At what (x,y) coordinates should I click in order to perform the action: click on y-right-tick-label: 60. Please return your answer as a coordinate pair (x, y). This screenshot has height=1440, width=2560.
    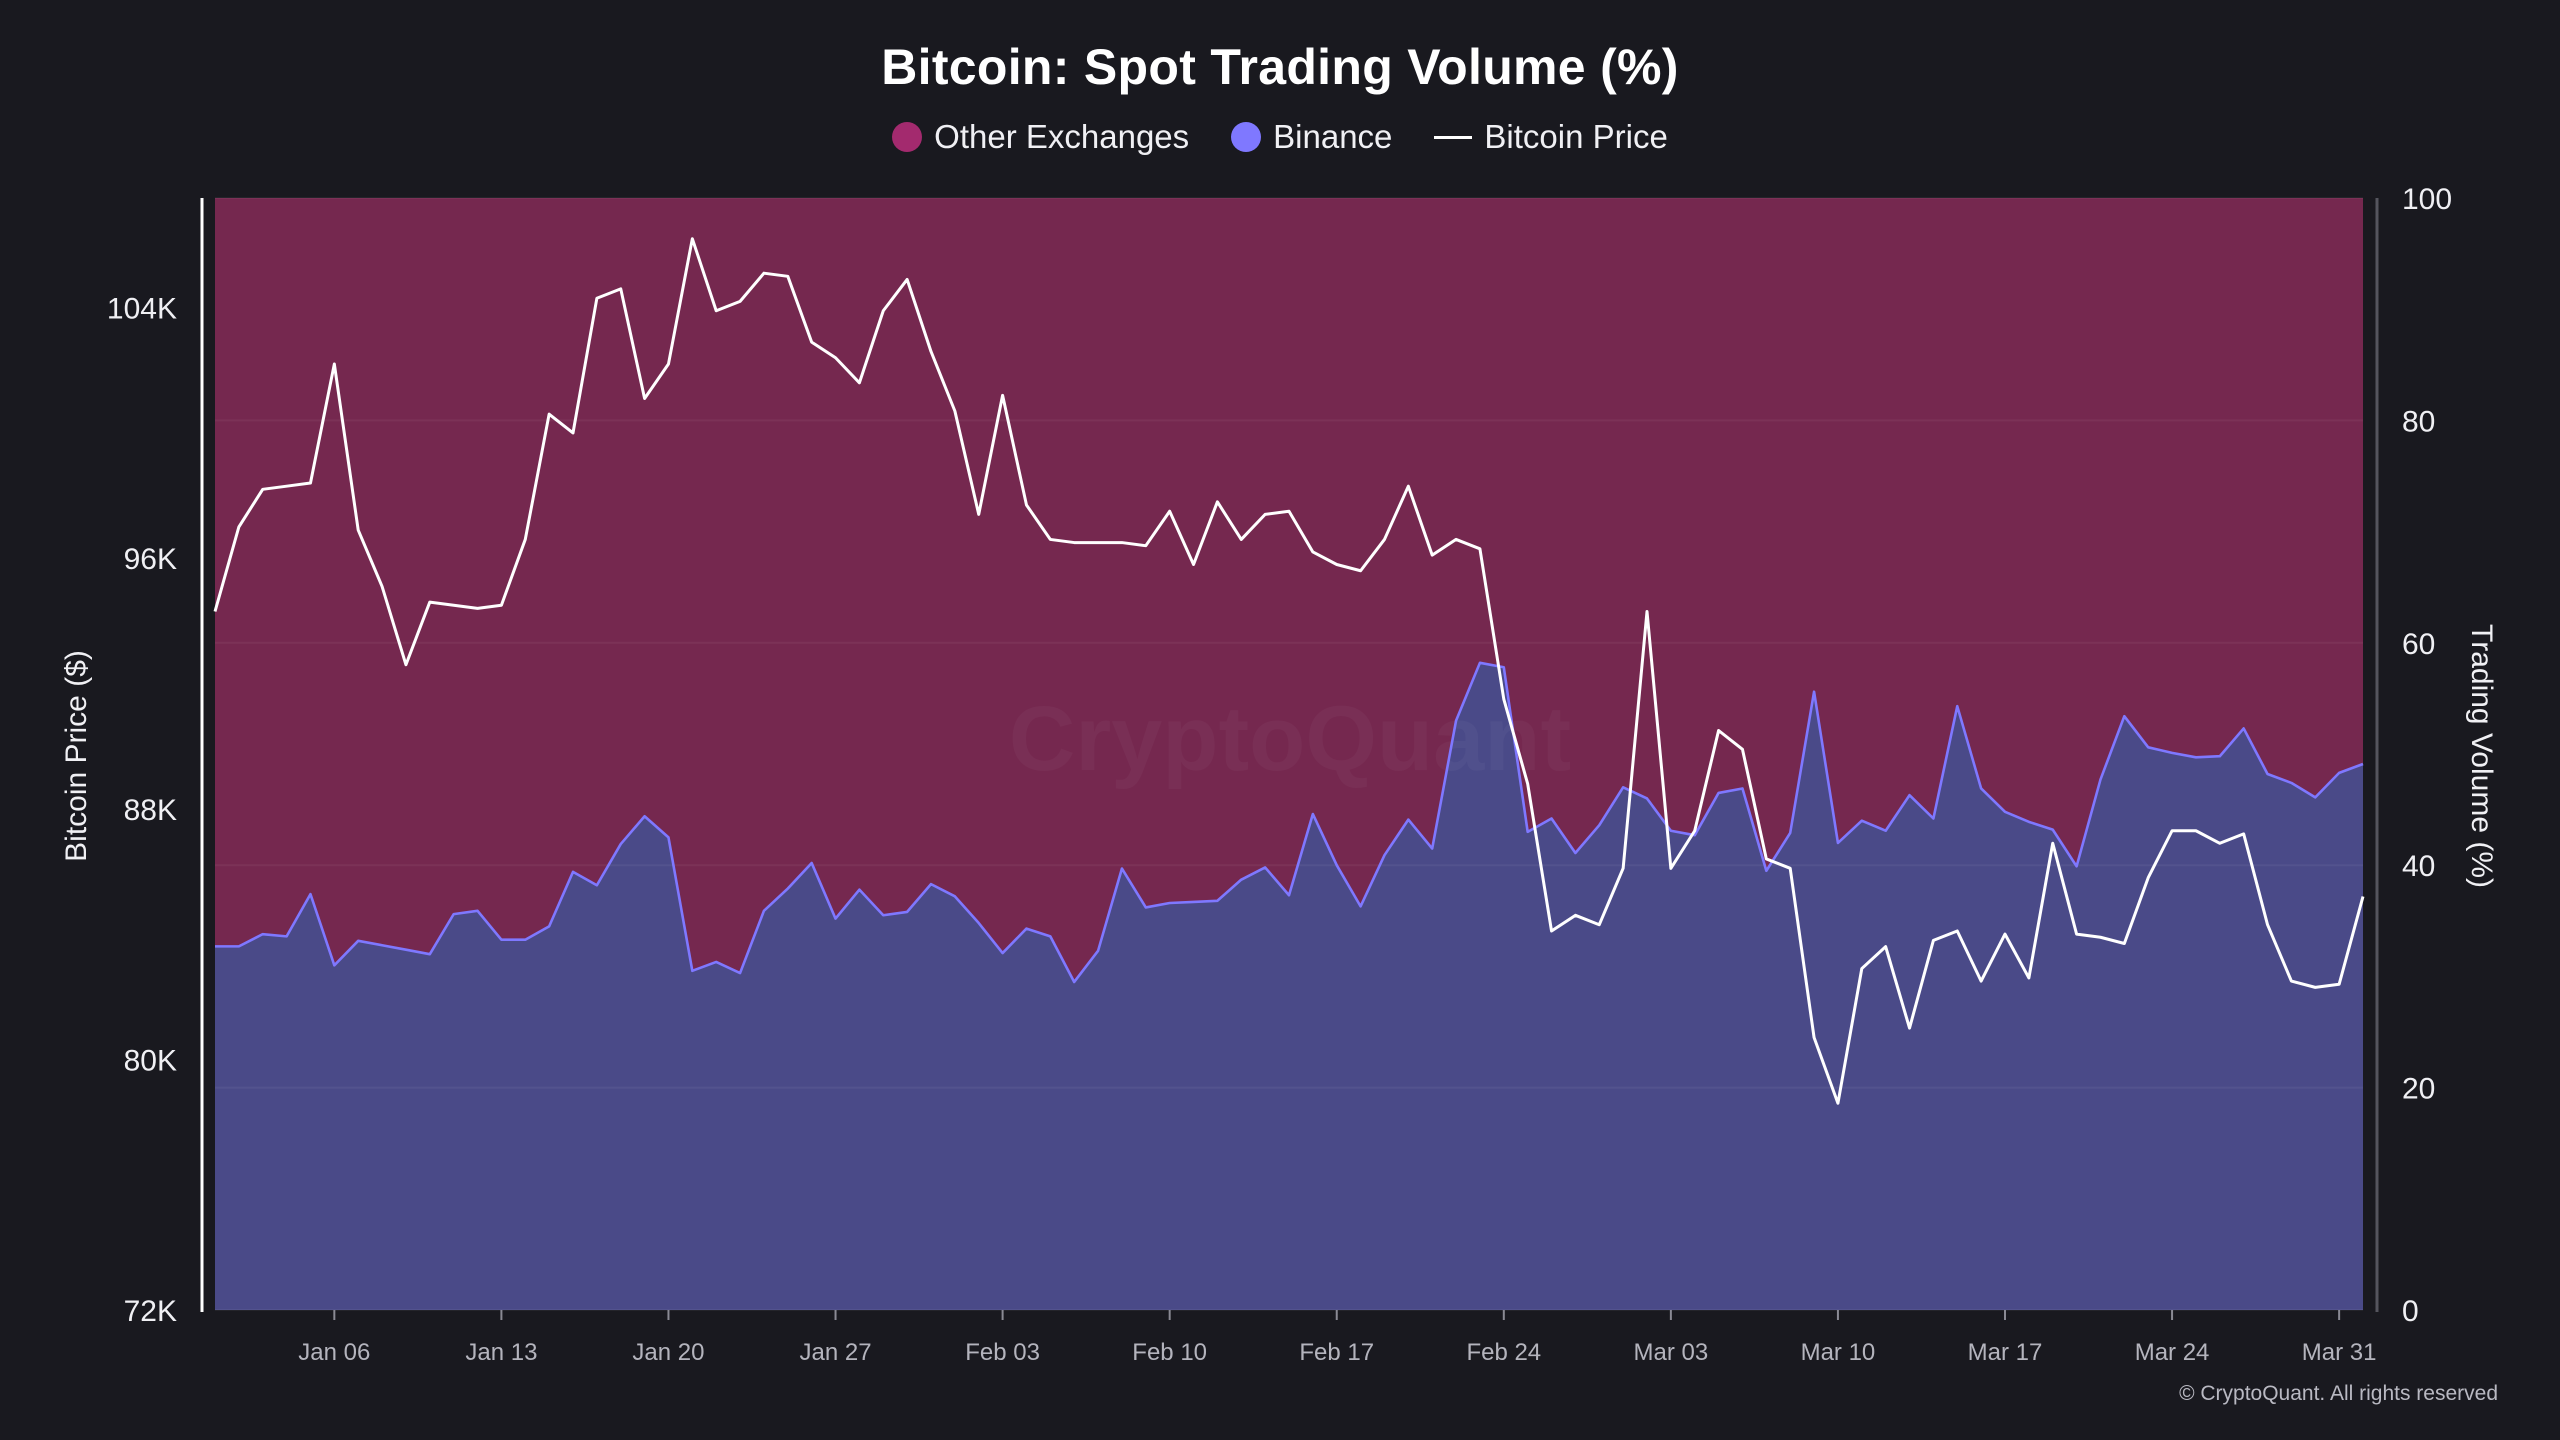
    Looking at the image, I should click on (2418, 644).